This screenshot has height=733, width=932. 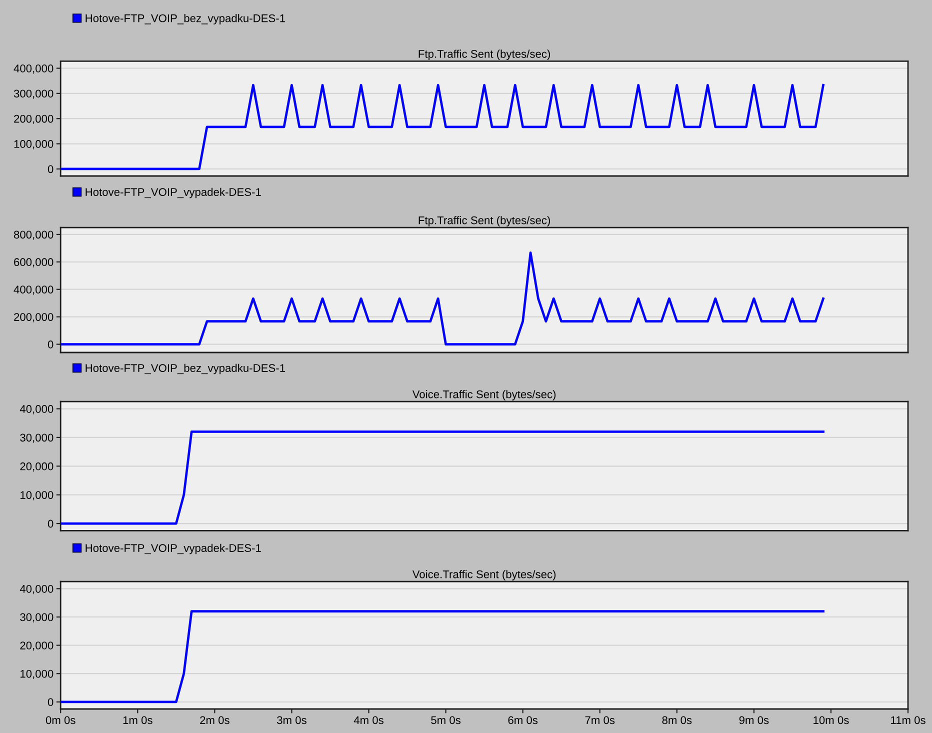 What do you see at coordinates (442, 299) in the screenshot?
I see `line-series` at bounding box center [442, 299].